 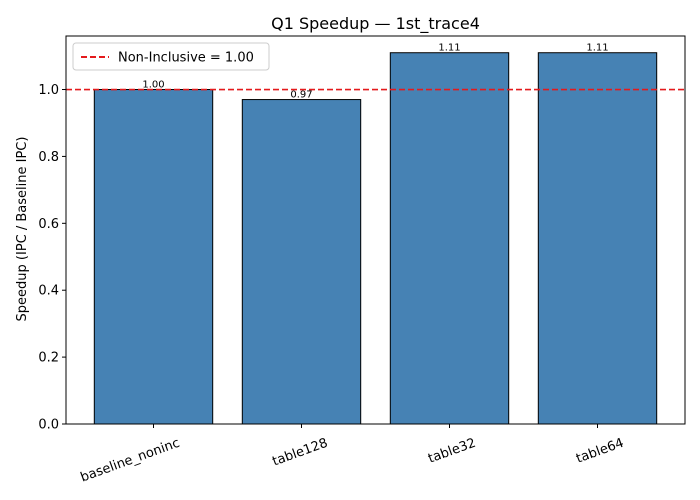 What do you see at coordinates (452, 451) in the screenshot?
I see `x-tick-label: table32` at bounding box center [452, 451].